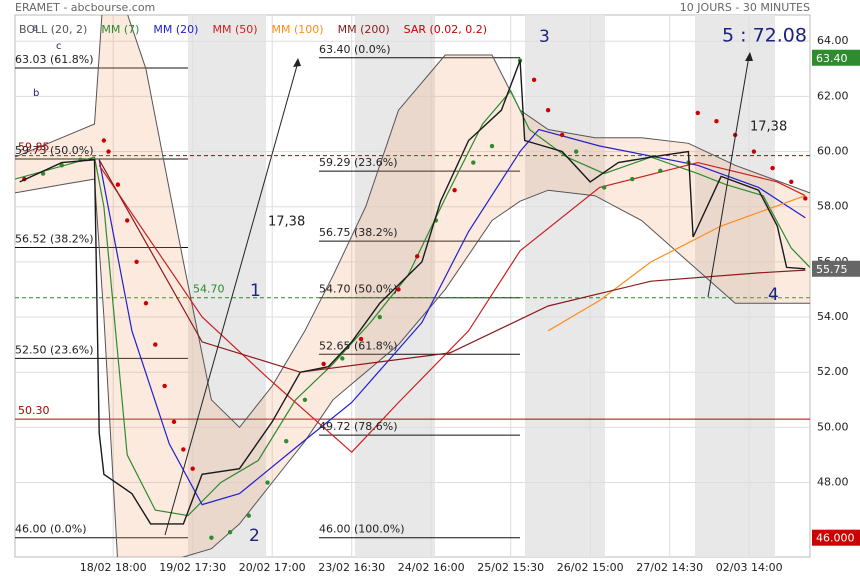 The height and width of the screenshot is (580, 860). I want to click on y-tick-label: 50.00, so click(833, 426).